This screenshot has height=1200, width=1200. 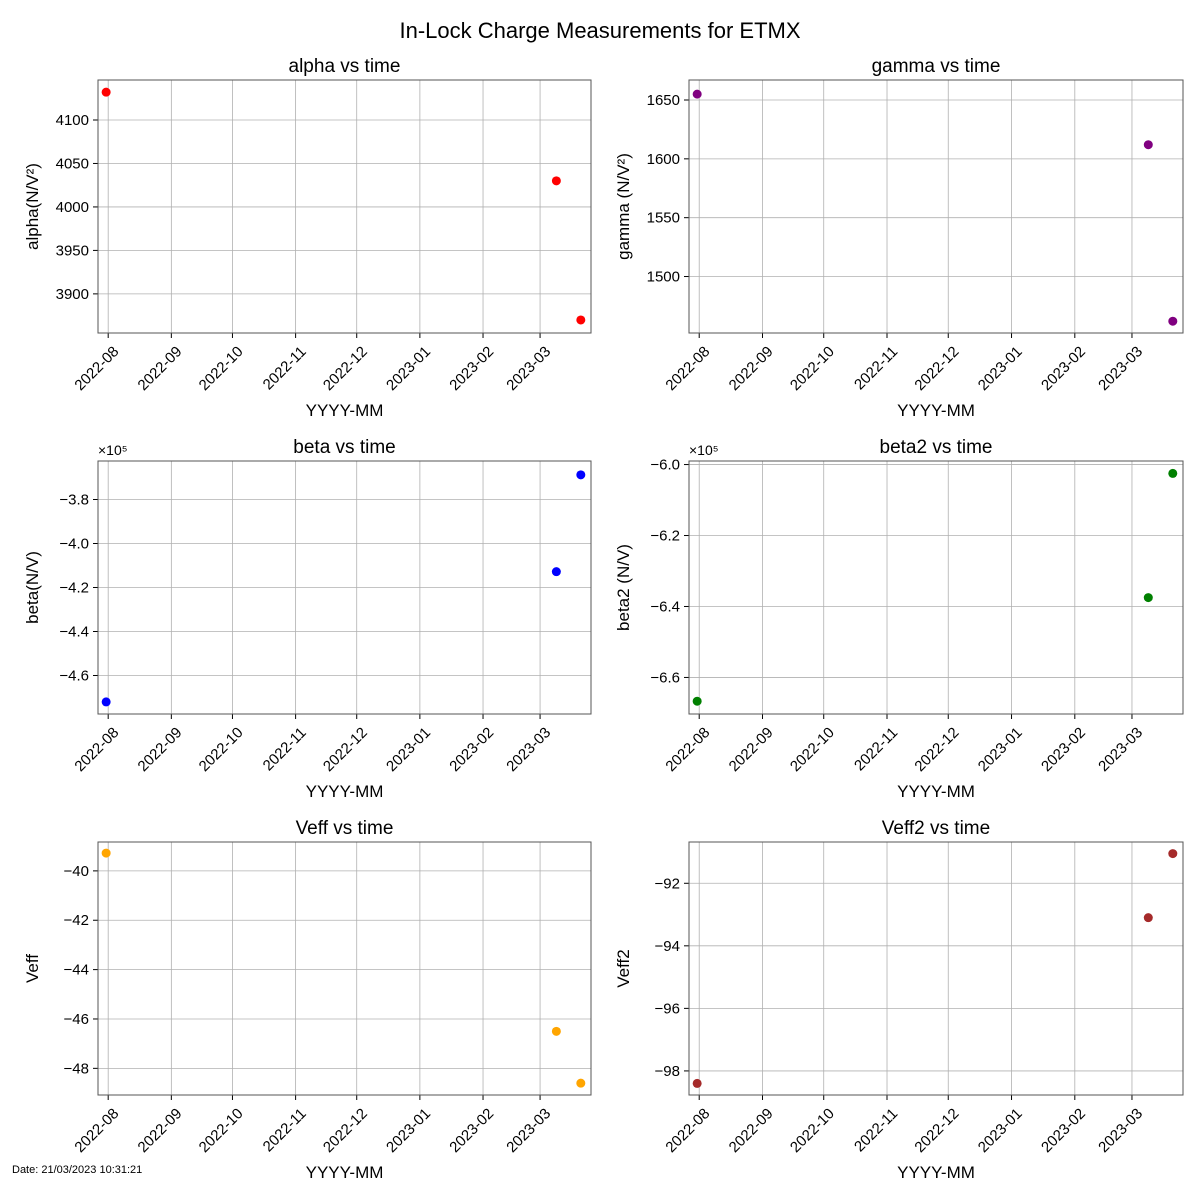 I want to click on subplot-title: alpha vs time, so click(x=345, y=66).